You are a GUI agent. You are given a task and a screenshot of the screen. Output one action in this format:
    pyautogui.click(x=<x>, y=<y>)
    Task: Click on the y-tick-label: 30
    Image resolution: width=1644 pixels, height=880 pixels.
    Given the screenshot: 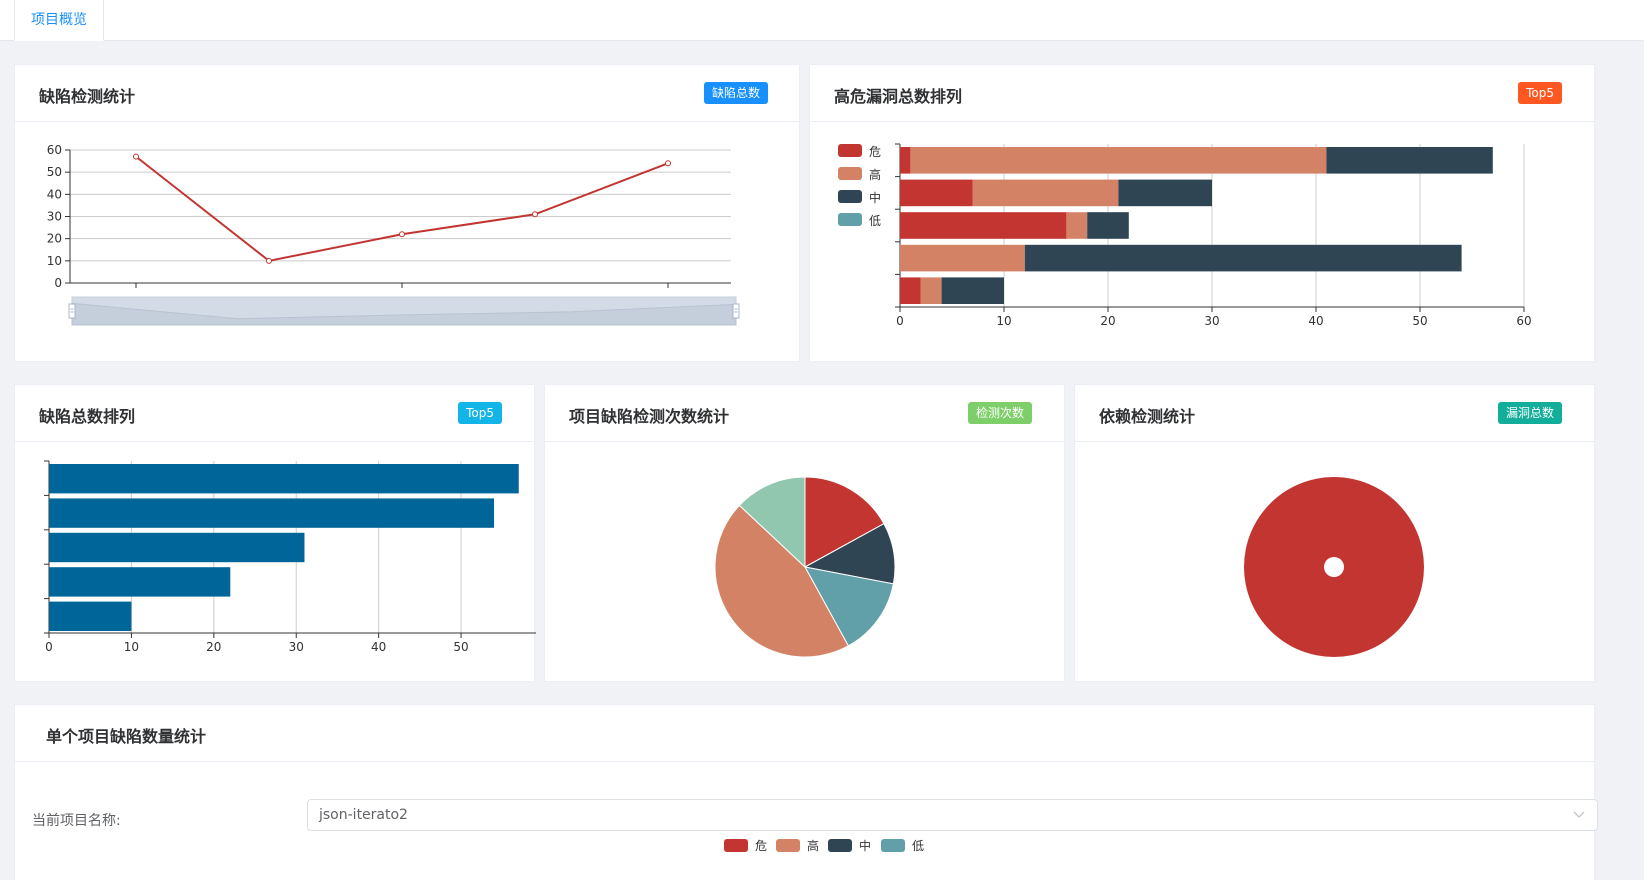 What is the action you would take?
    pyautogui.click(x=54, y=217)
    